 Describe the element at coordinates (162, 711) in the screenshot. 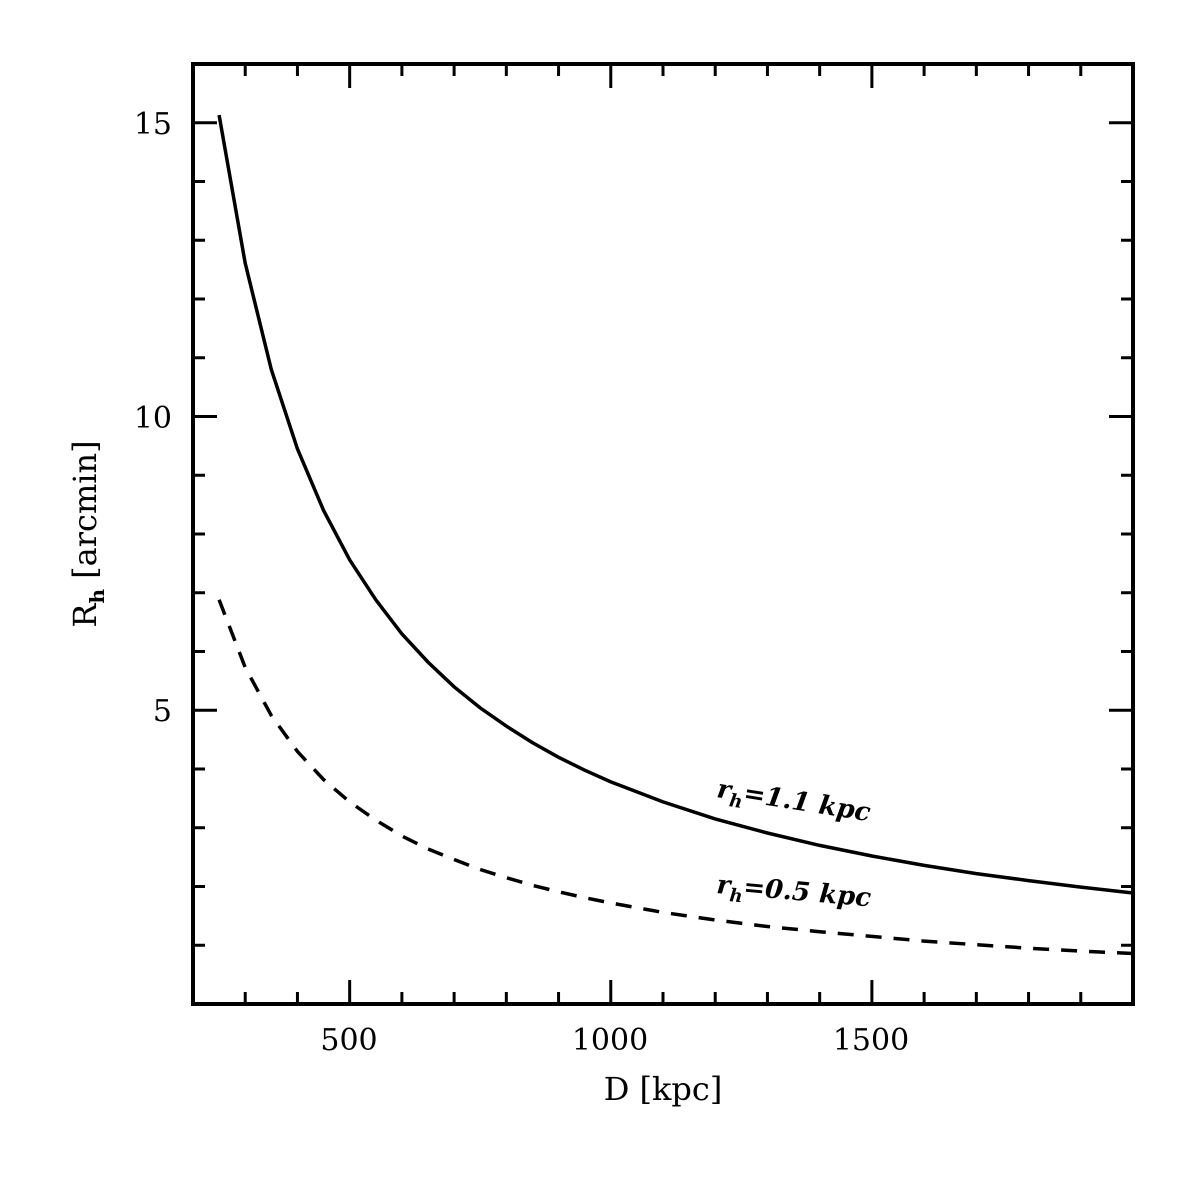

I see `y-tick-label-5: 5` at that location.